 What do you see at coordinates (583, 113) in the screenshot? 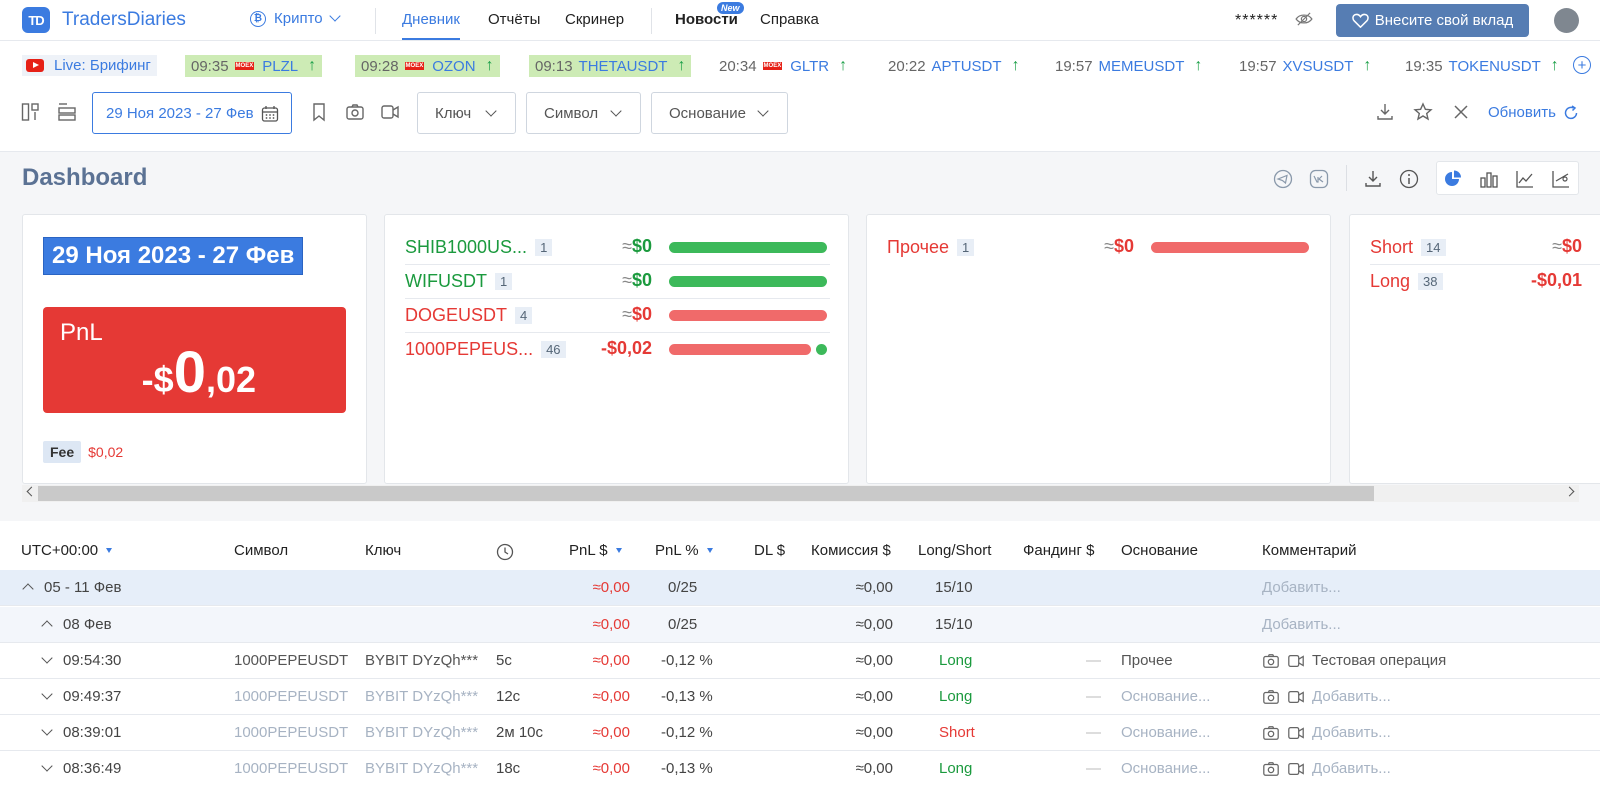
I see `symbol-dropdown: Символ` at bounding box center [583, 113].